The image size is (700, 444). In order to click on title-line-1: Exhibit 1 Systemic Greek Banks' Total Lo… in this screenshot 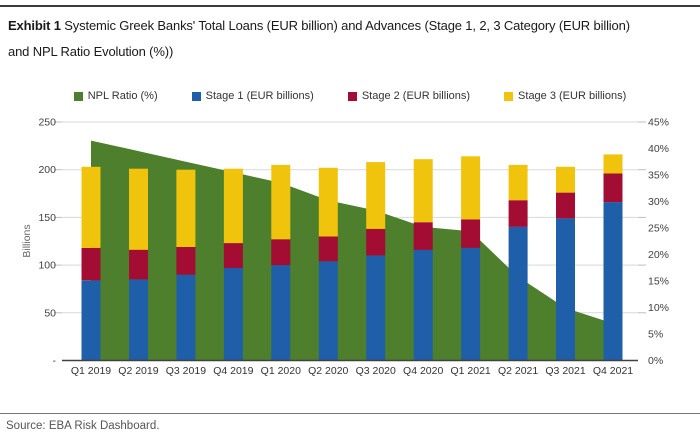, I will do `click(352, 26)`.